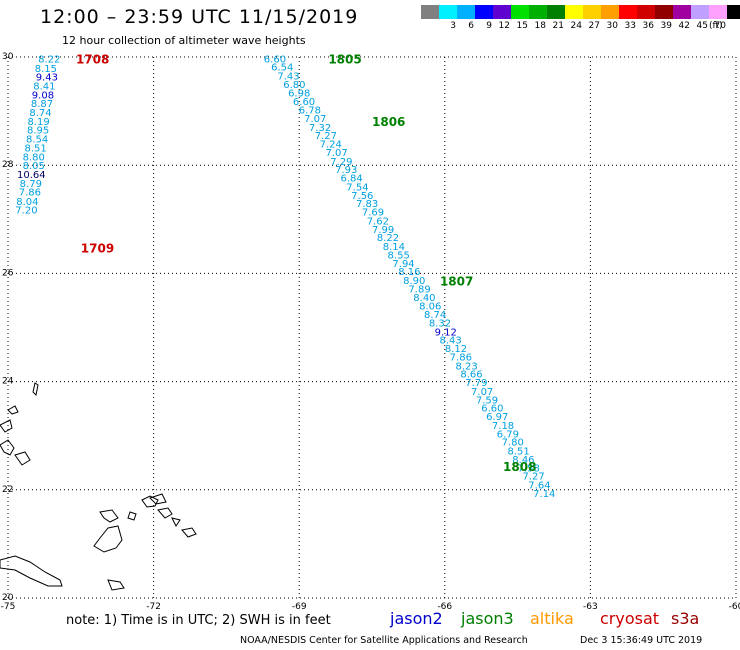 The image size is (740, 650). What do you see at coordinates (594, 26) in the screenshot?
I see `legend-label: 27` at bounding box center [594, 26].